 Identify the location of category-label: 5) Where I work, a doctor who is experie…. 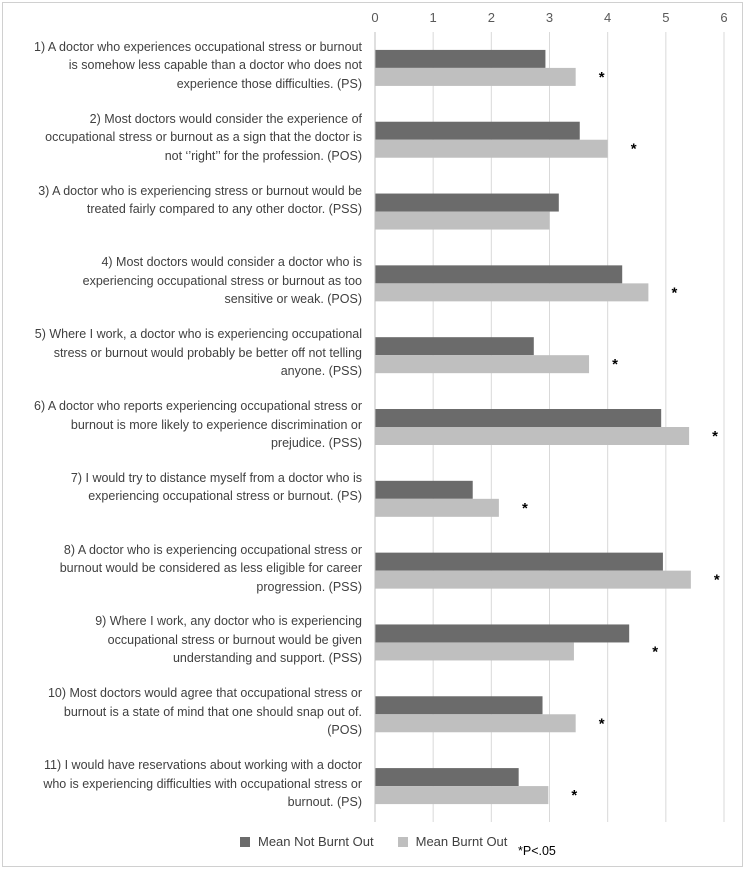
(198, 353).